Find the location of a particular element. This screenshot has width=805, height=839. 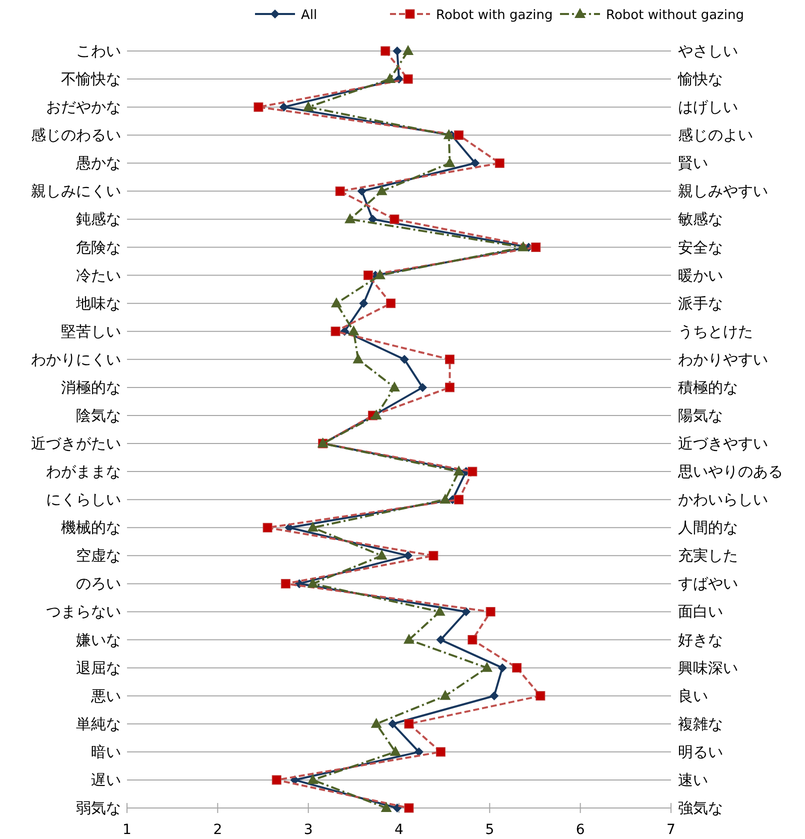

y-tick-label: 近づきがたい is located at coordinates (76, 443).